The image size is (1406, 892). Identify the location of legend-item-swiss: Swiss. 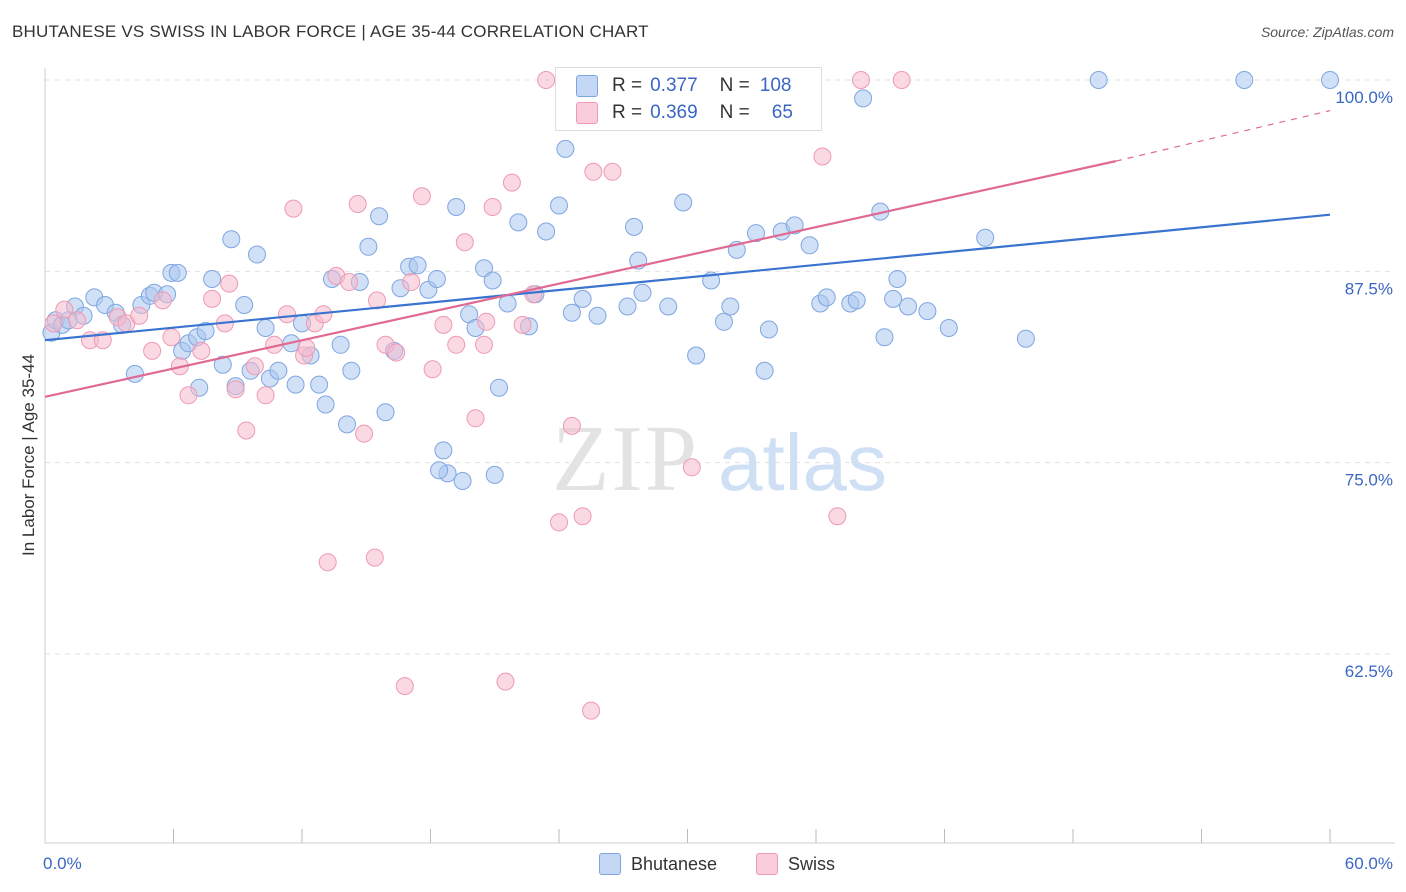
(795, 864).